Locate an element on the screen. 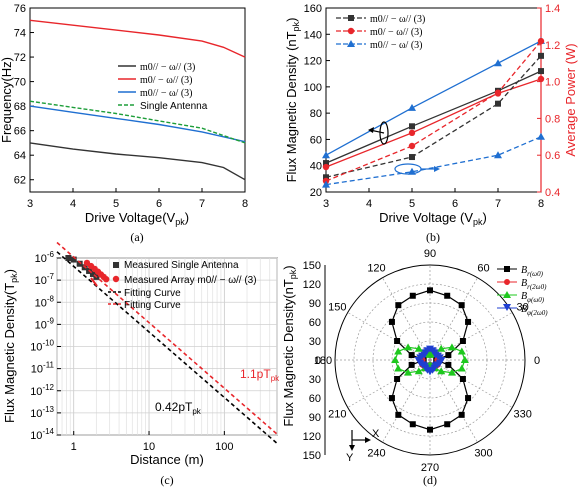 This screenshot has width=583, height=498. b-ytick-label: 60 is located at coordinates (316, 140).